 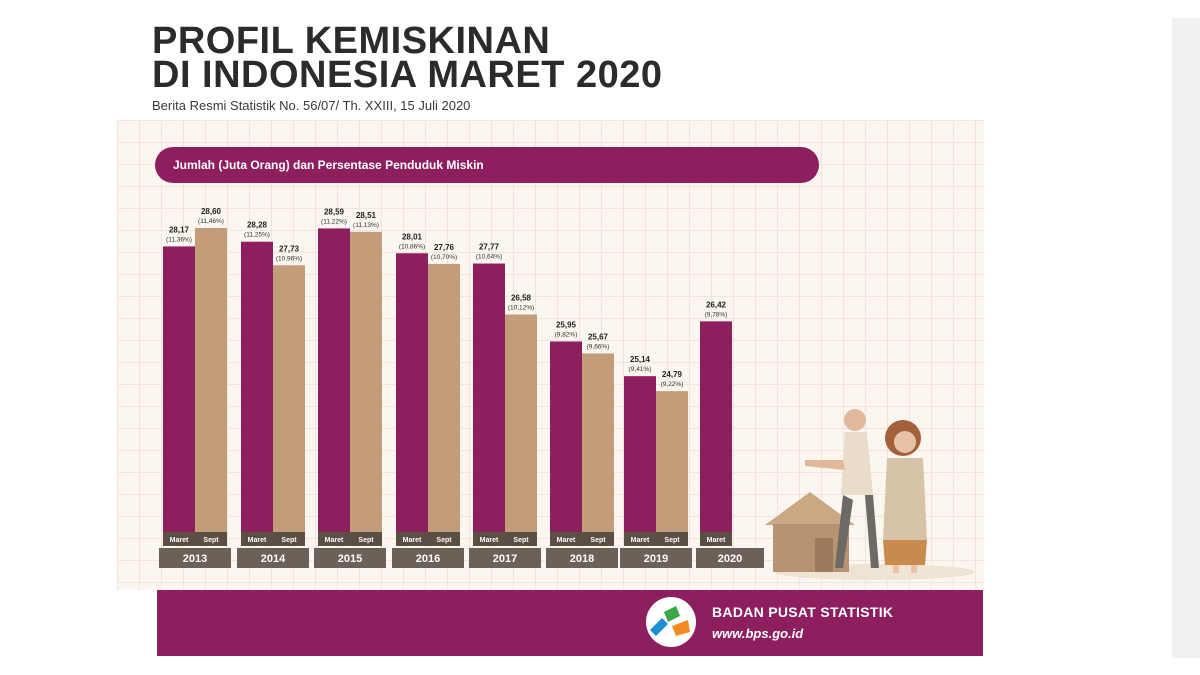 I want to click on bar-label-sept-2013: Sept, so click(x=211, y=540).